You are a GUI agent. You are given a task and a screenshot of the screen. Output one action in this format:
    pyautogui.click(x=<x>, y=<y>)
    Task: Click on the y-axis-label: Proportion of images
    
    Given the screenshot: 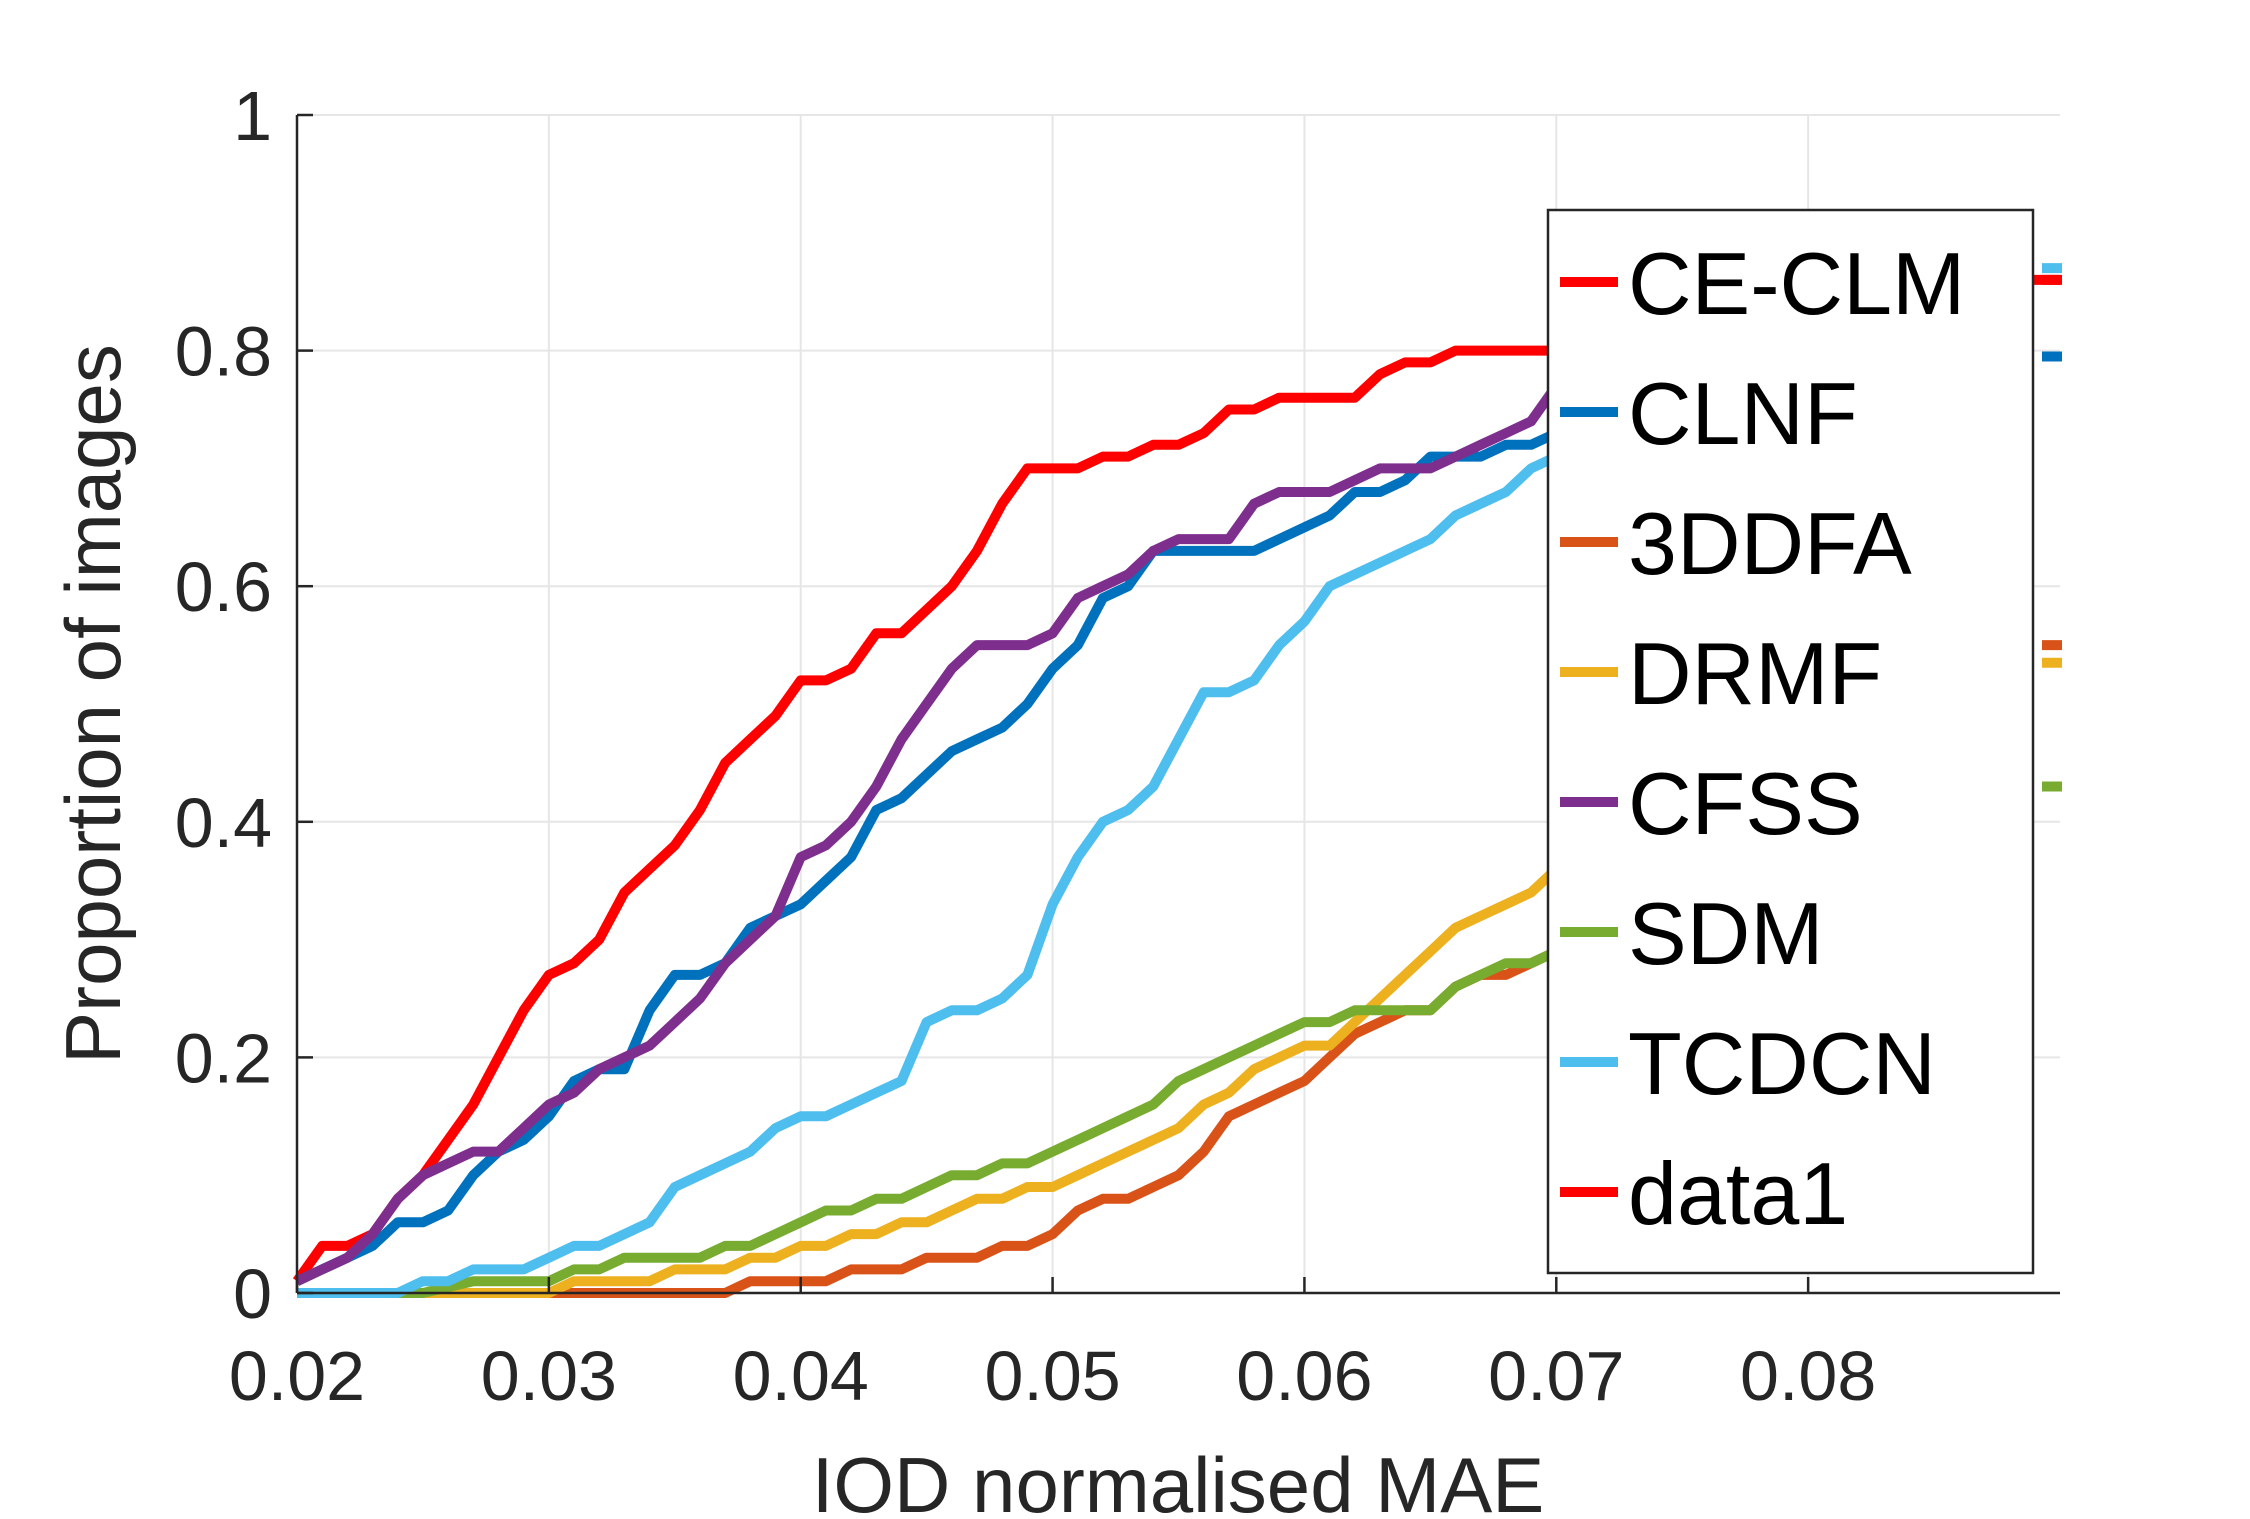 What is the action you would take?
    pyautogui.click(x=93, y=704)
    